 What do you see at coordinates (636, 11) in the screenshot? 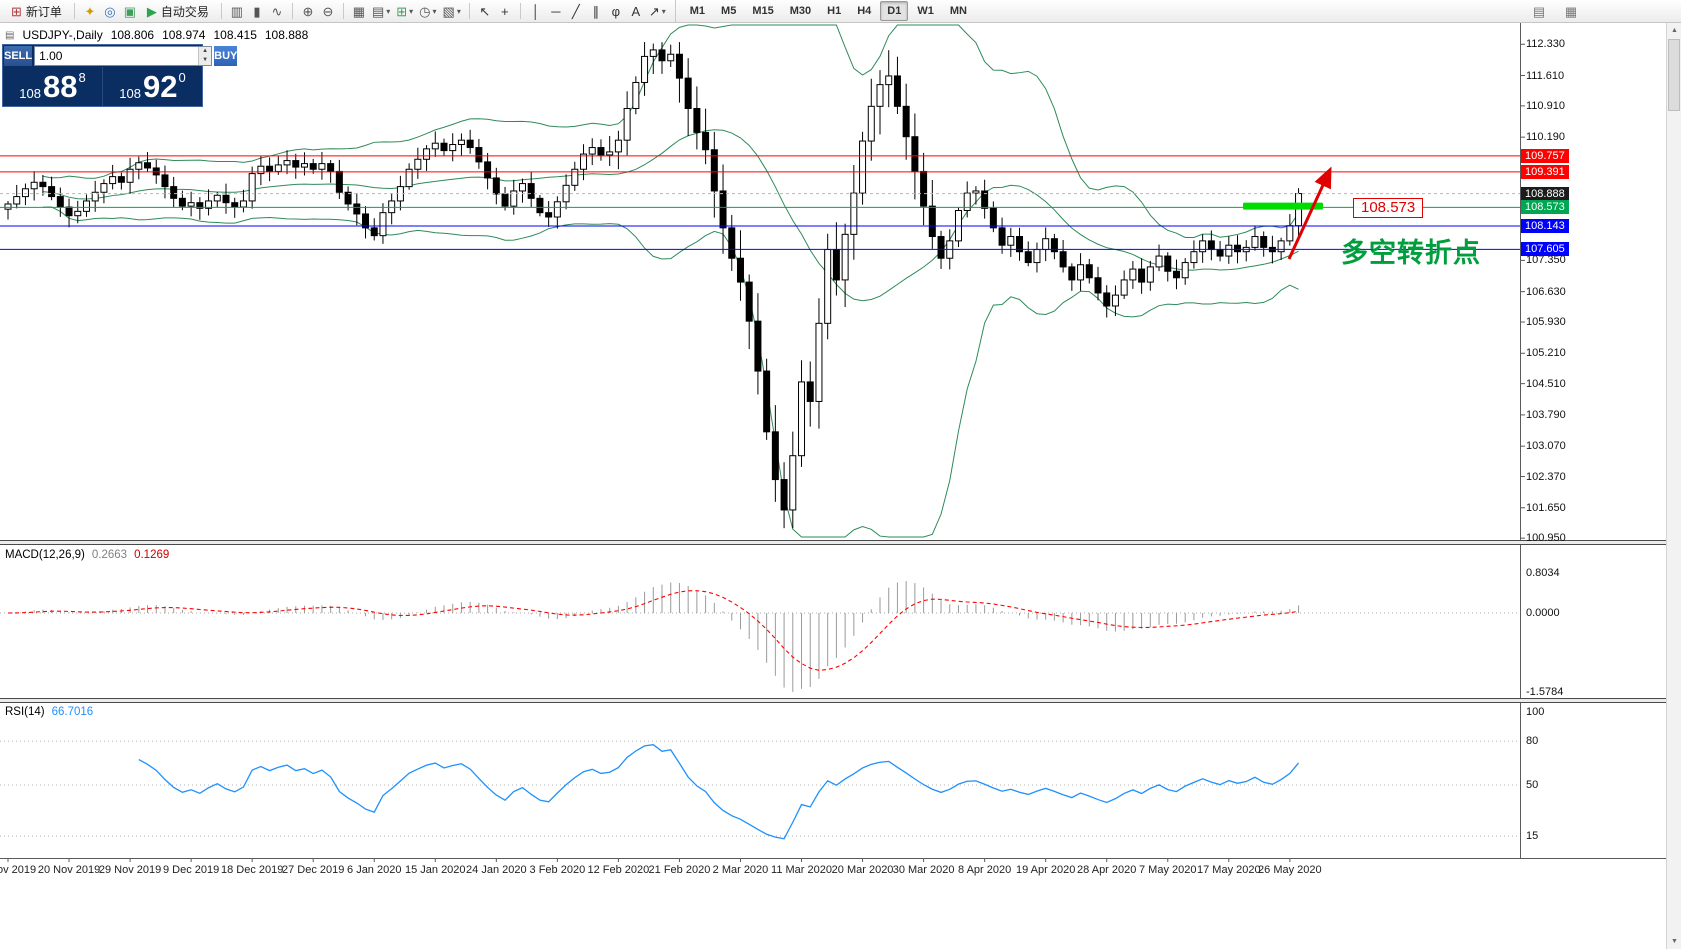
I see `text-icon: A` at bounding box center [636, 11].